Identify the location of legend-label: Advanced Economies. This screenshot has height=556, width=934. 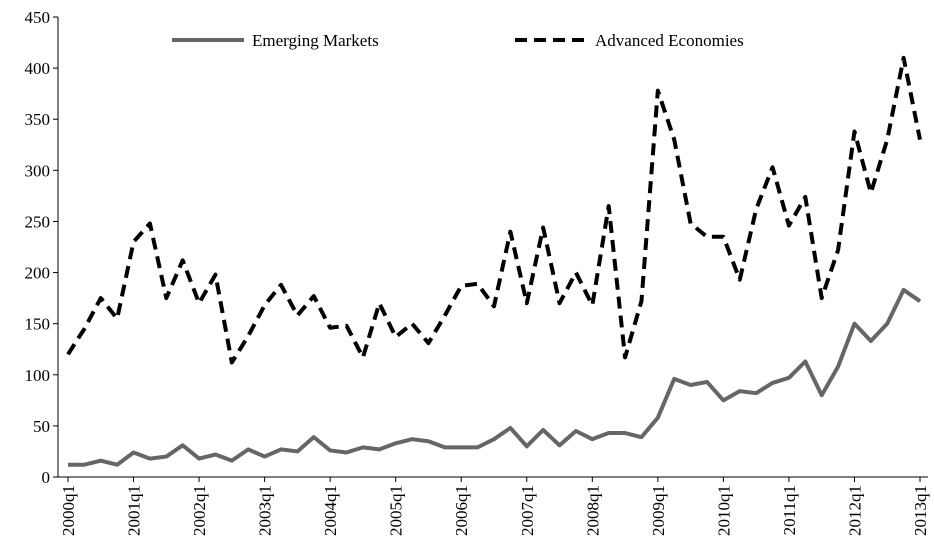
(669, 40).